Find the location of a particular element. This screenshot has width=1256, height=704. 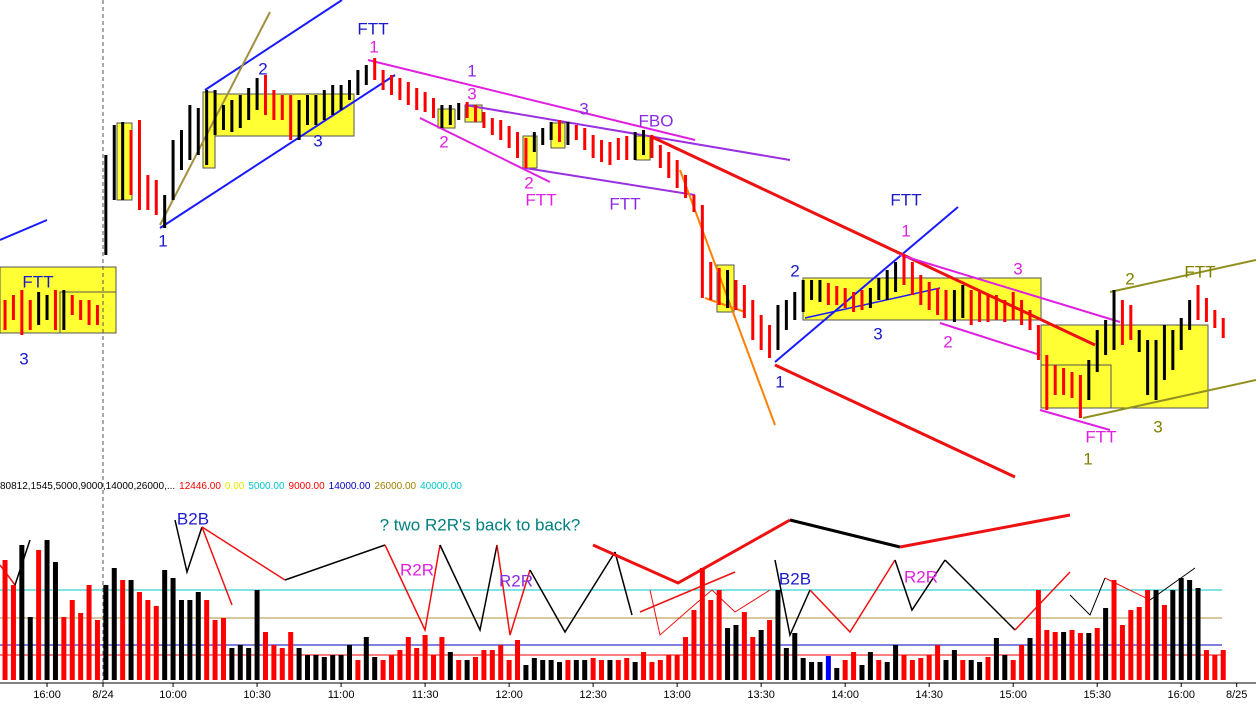

x-tick-label: 13:00 is located at coordinates (677, 695).